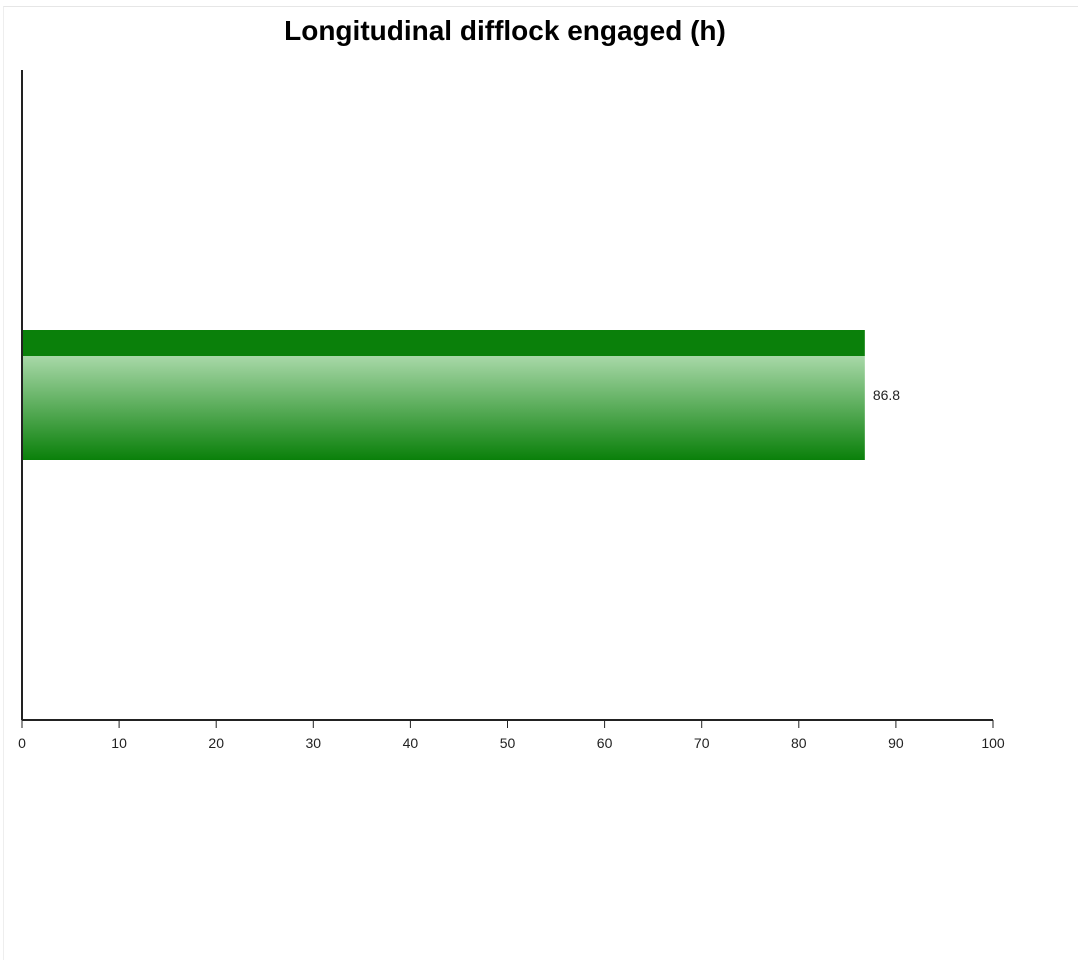 This screenshot has width=1078, height=960. I want to click on x-tick-label: 80, so click(799, 743).